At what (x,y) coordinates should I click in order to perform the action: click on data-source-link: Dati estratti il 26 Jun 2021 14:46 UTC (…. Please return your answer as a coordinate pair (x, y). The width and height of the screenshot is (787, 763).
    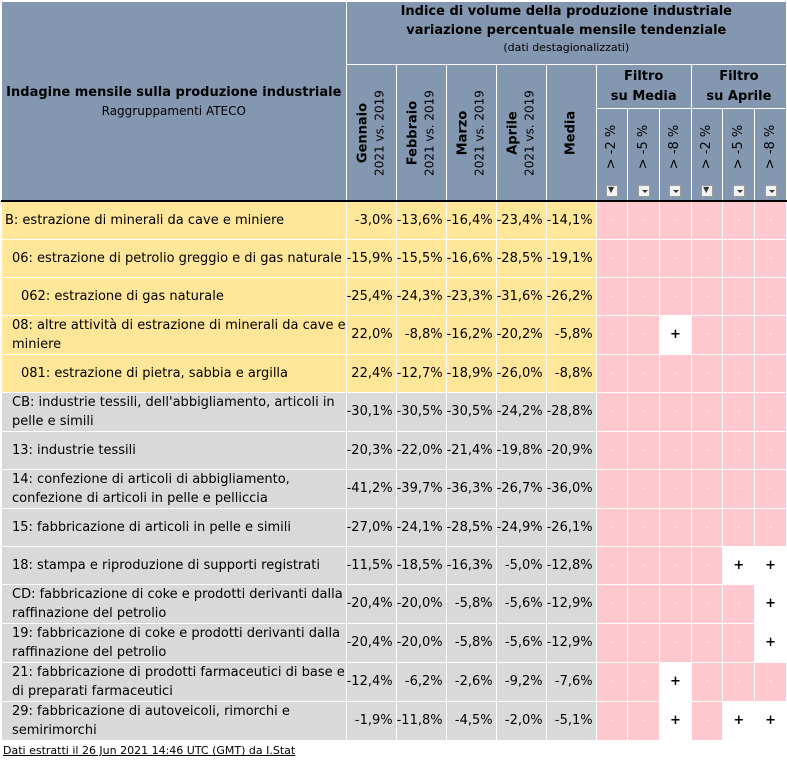
    Looking at the image, I should click on (149, 750).